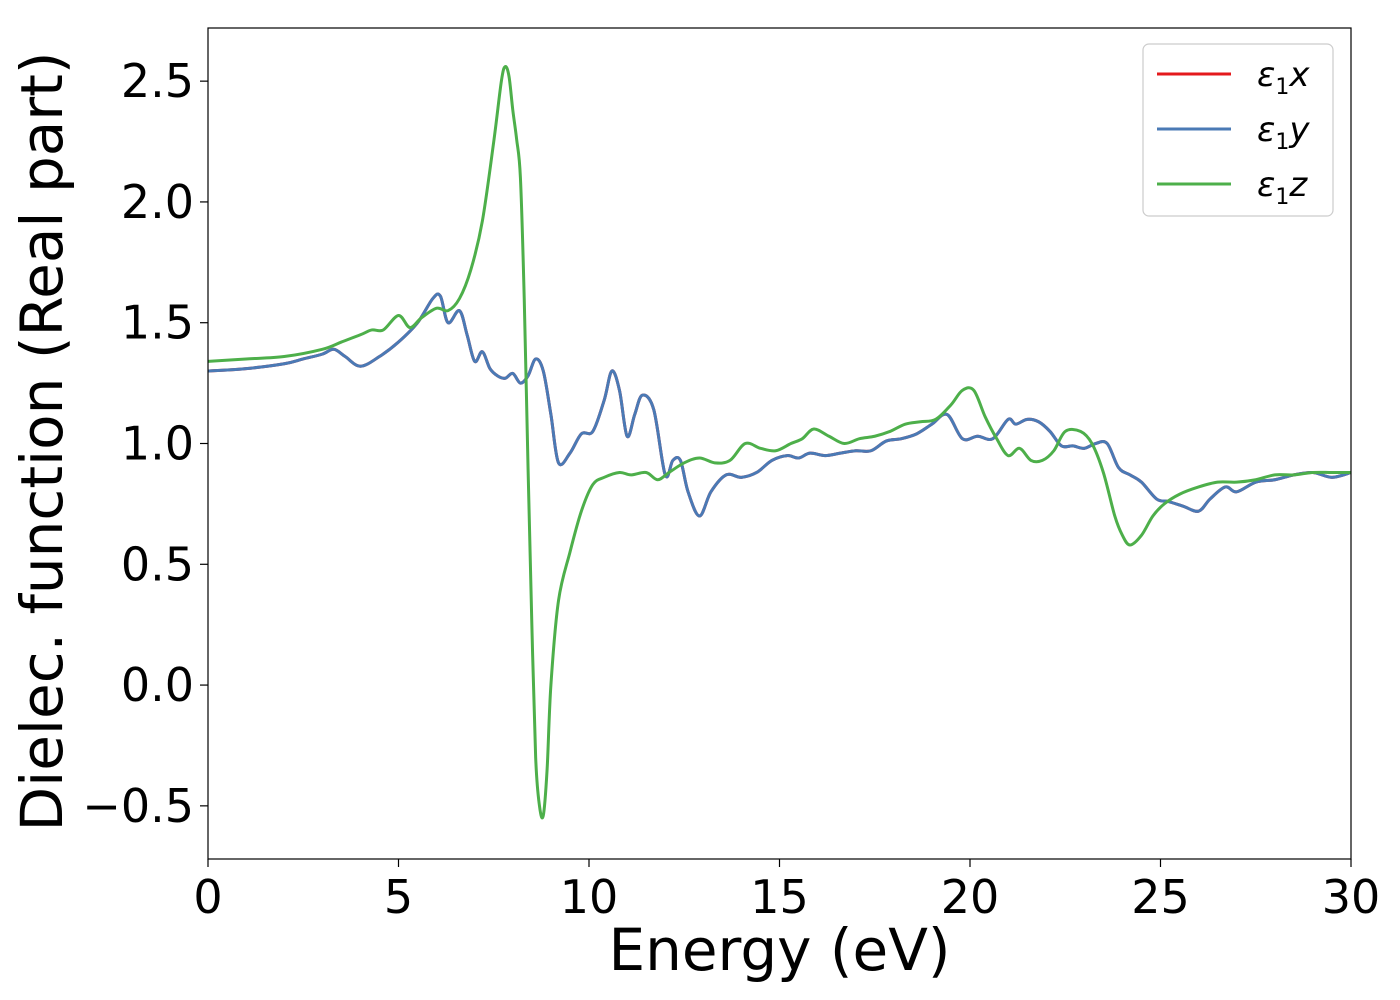 The image size is (1400, 1000). Describe the element at coordinates (1283, 77) in the screenshot. I see `legend-label-x: ε1x` at that location.